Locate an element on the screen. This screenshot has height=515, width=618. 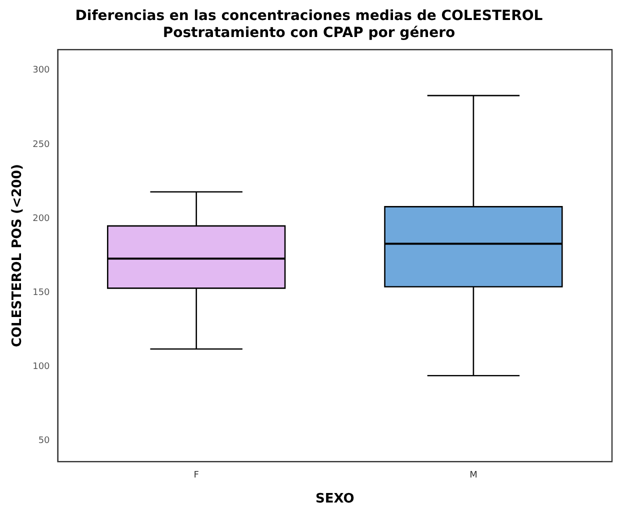
y-tick-label: 300 is located at coordinates (41, 71).